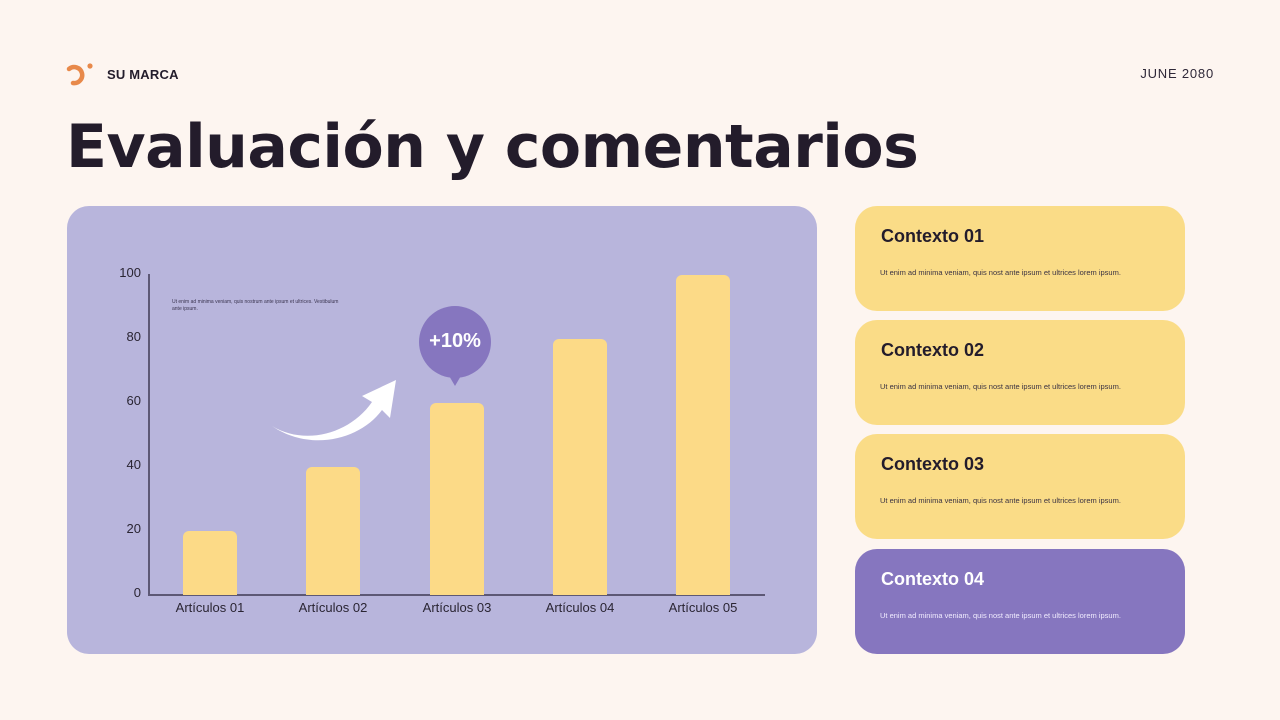 Image resolution: width=1280 pixels, height=720 pixels. I want to click on y-axis, so click(149, 434).